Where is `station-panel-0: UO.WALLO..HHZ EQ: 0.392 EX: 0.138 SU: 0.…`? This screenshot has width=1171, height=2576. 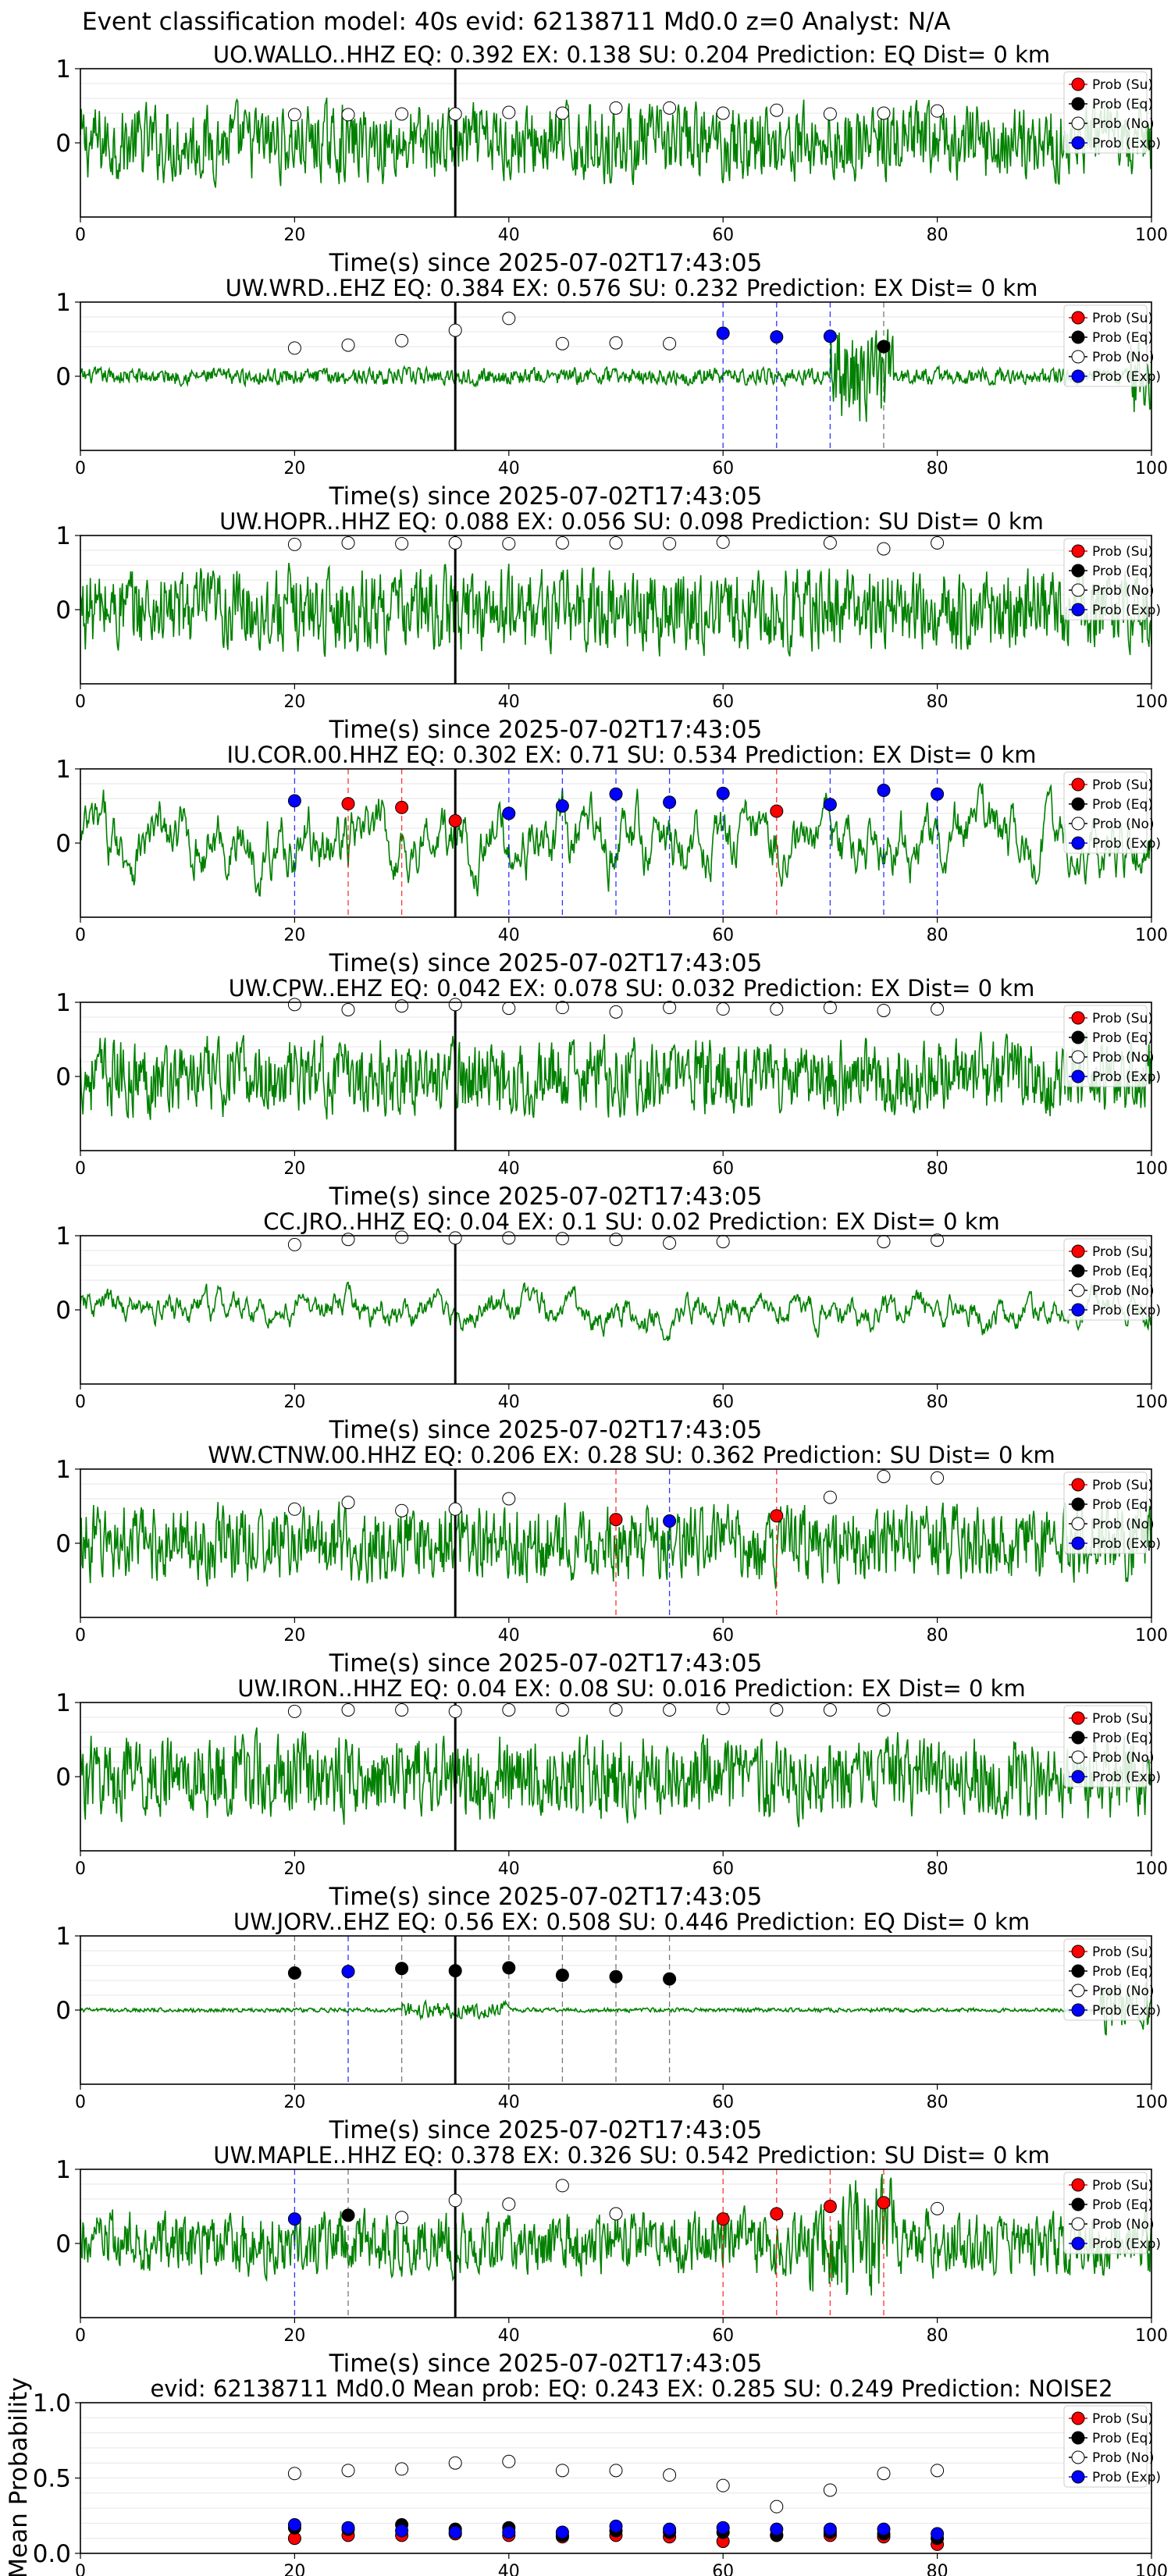
station-panel-0: UO.WALLO..HHZ EQ: 0.392 EX: 0.138 SU: 0.… is located at coordinates (611, 159).